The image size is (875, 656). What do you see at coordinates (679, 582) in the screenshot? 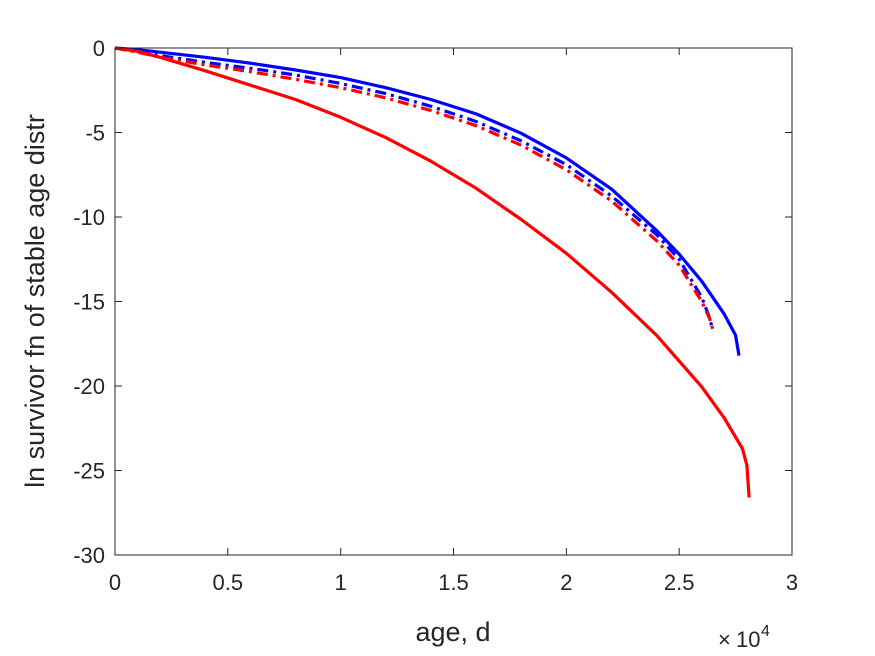
I see `x-tick-label: 2.5` at bounding box center [679, 582].